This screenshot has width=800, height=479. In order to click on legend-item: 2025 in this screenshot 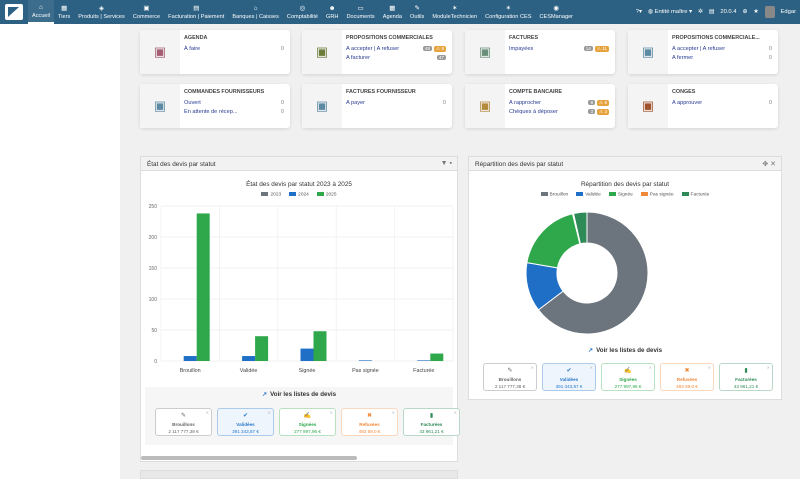, I will do `click(326, 194)`.